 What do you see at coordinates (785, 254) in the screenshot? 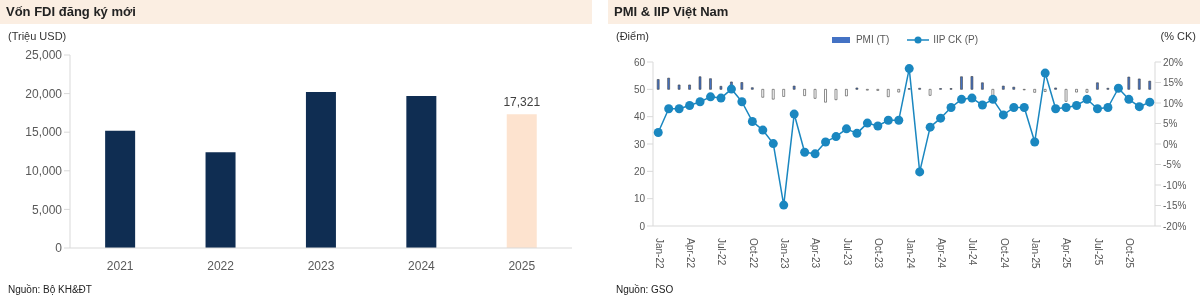
I see `x-tick-label: Jan-23` at bounding box center [785, 254].